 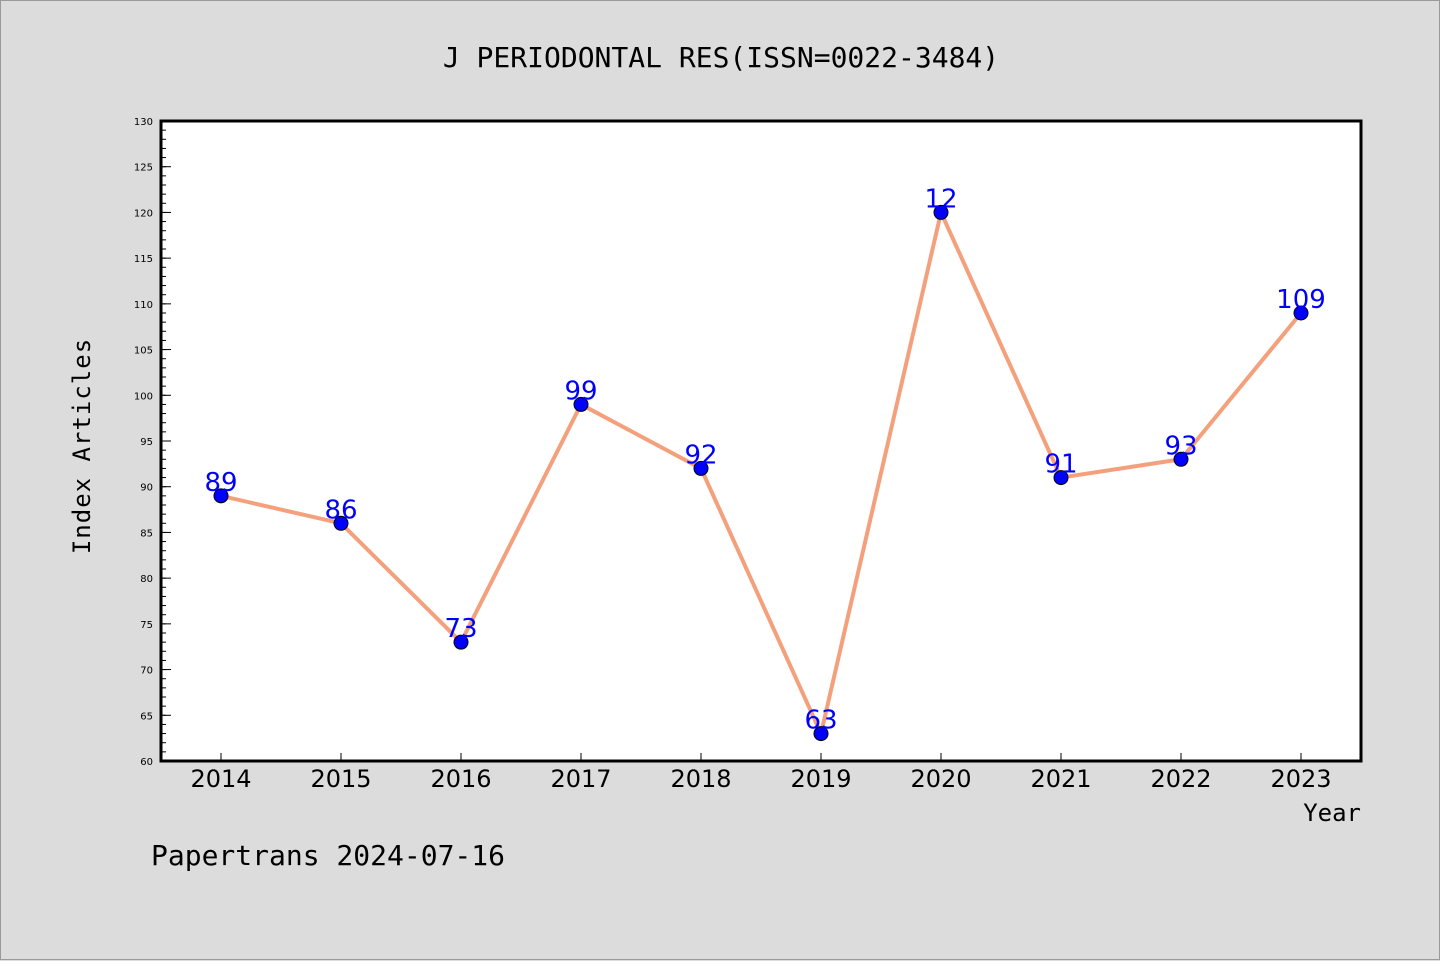 I want to click on x-tick-label: 2020, so click(x=940, y=779).